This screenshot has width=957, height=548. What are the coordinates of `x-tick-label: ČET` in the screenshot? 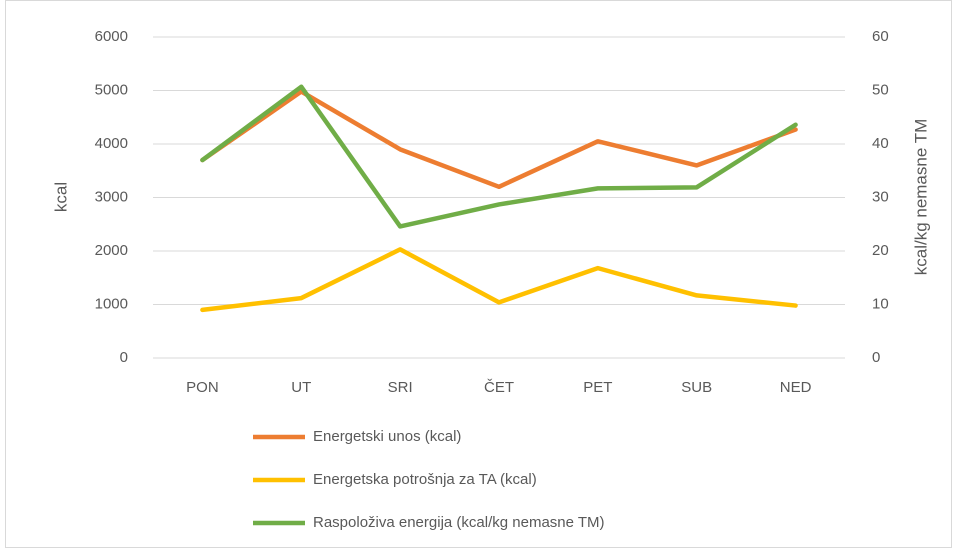 It's located at (499, 387).